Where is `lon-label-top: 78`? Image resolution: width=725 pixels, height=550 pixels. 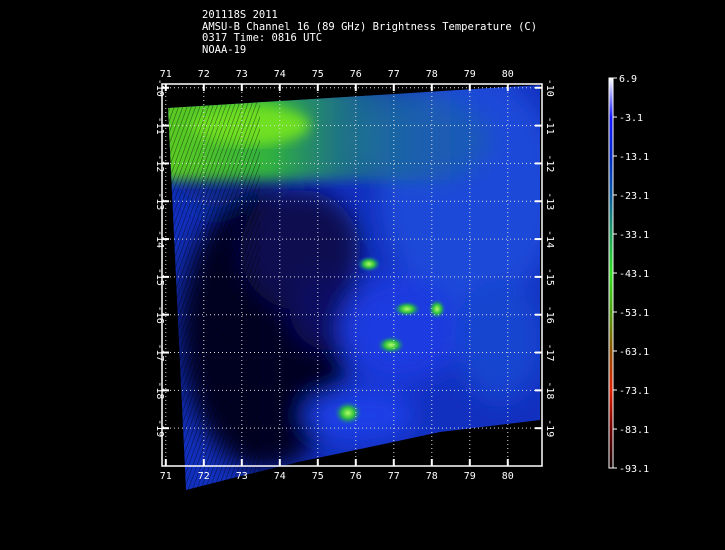 lon-label-top: 78 is located at coordinates (432, 74).